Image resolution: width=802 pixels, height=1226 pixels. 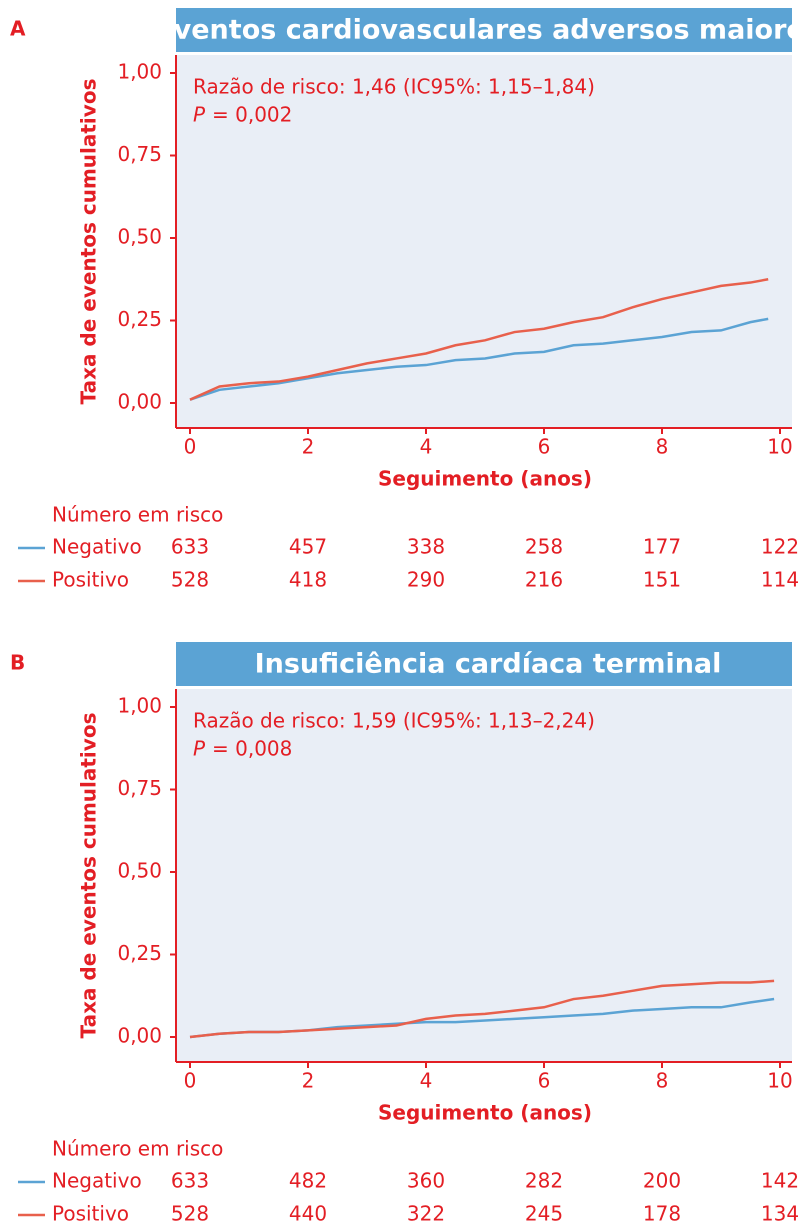 What do you see at coordinates (17, 663) in the screenshot?
I see `panel-label: B` at bounding box center [17, 663].